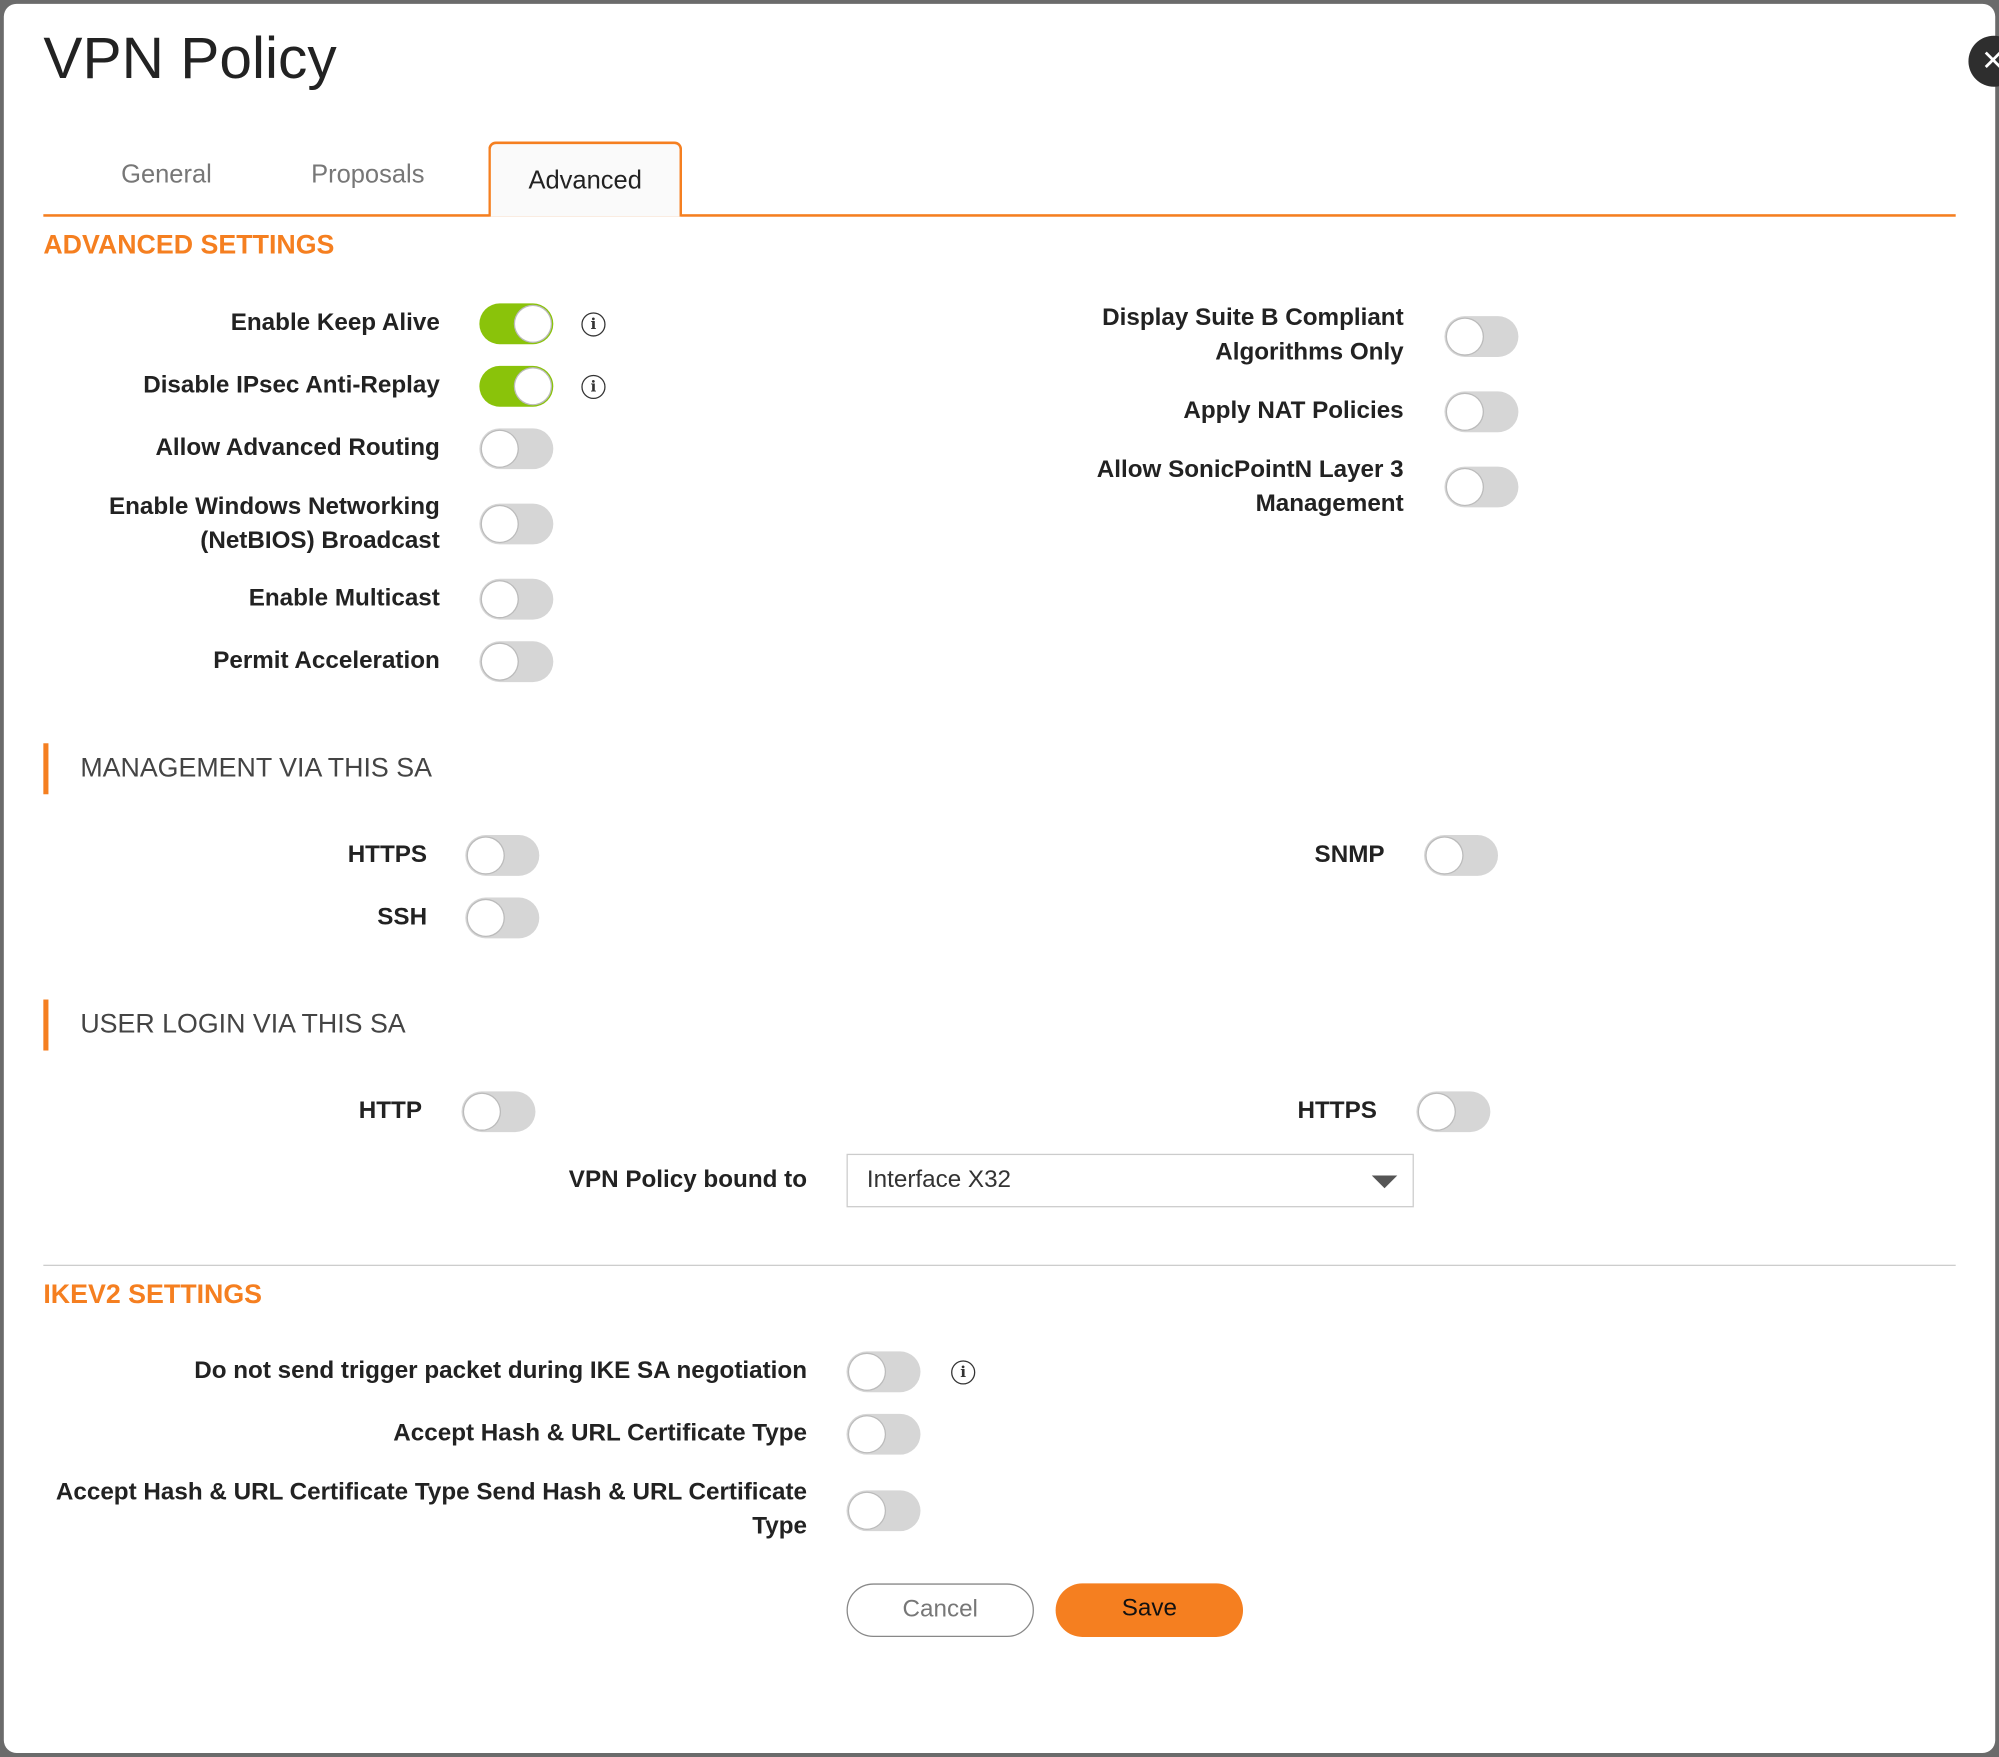 The height and width of the screenshot is (1757, 1999). Describe the element at coordinates (153, 1294) in the screenshot. I see `ikev2-heading: IKEV2 SETTINGS` at that location.